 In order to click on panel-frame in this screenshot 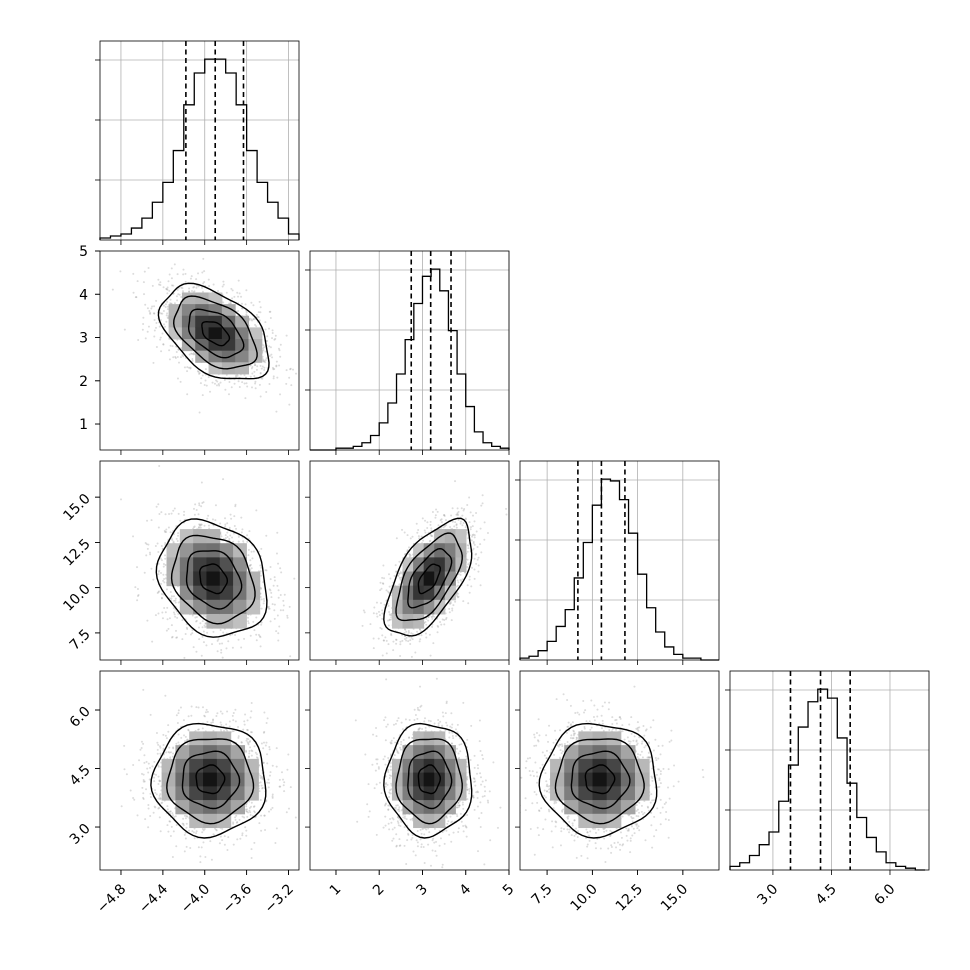, I will do `click(199, 140)`.